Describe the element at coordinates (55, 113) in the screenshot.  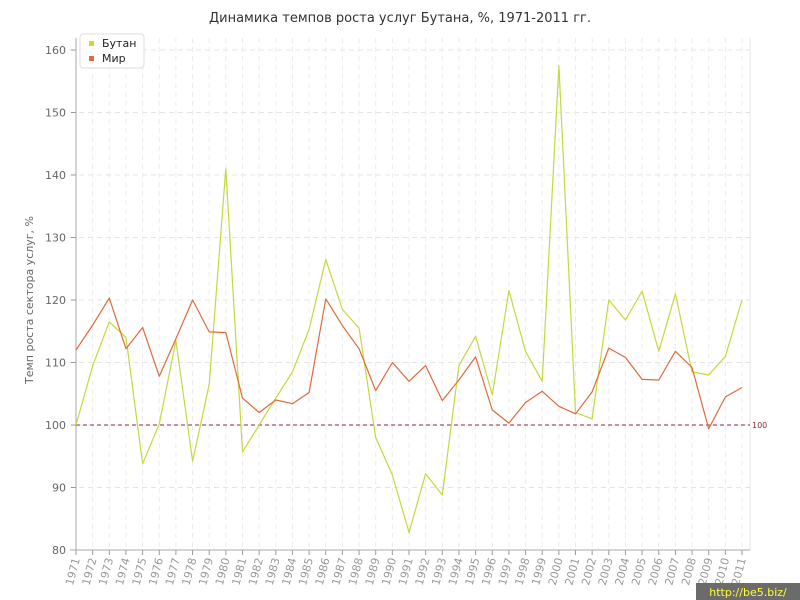
I see `y-tick-label: 150` at that location.